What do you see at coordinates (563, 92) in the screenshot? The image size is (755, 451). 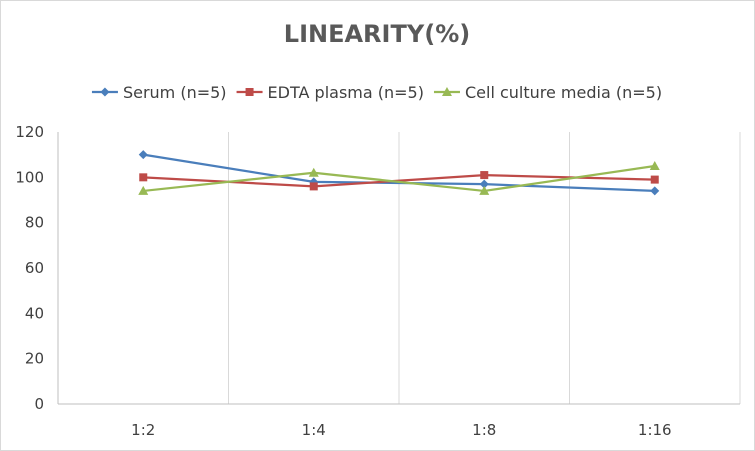 I see `legend-label: Cell culture media (n=5)` at bounding box center [563, 92].